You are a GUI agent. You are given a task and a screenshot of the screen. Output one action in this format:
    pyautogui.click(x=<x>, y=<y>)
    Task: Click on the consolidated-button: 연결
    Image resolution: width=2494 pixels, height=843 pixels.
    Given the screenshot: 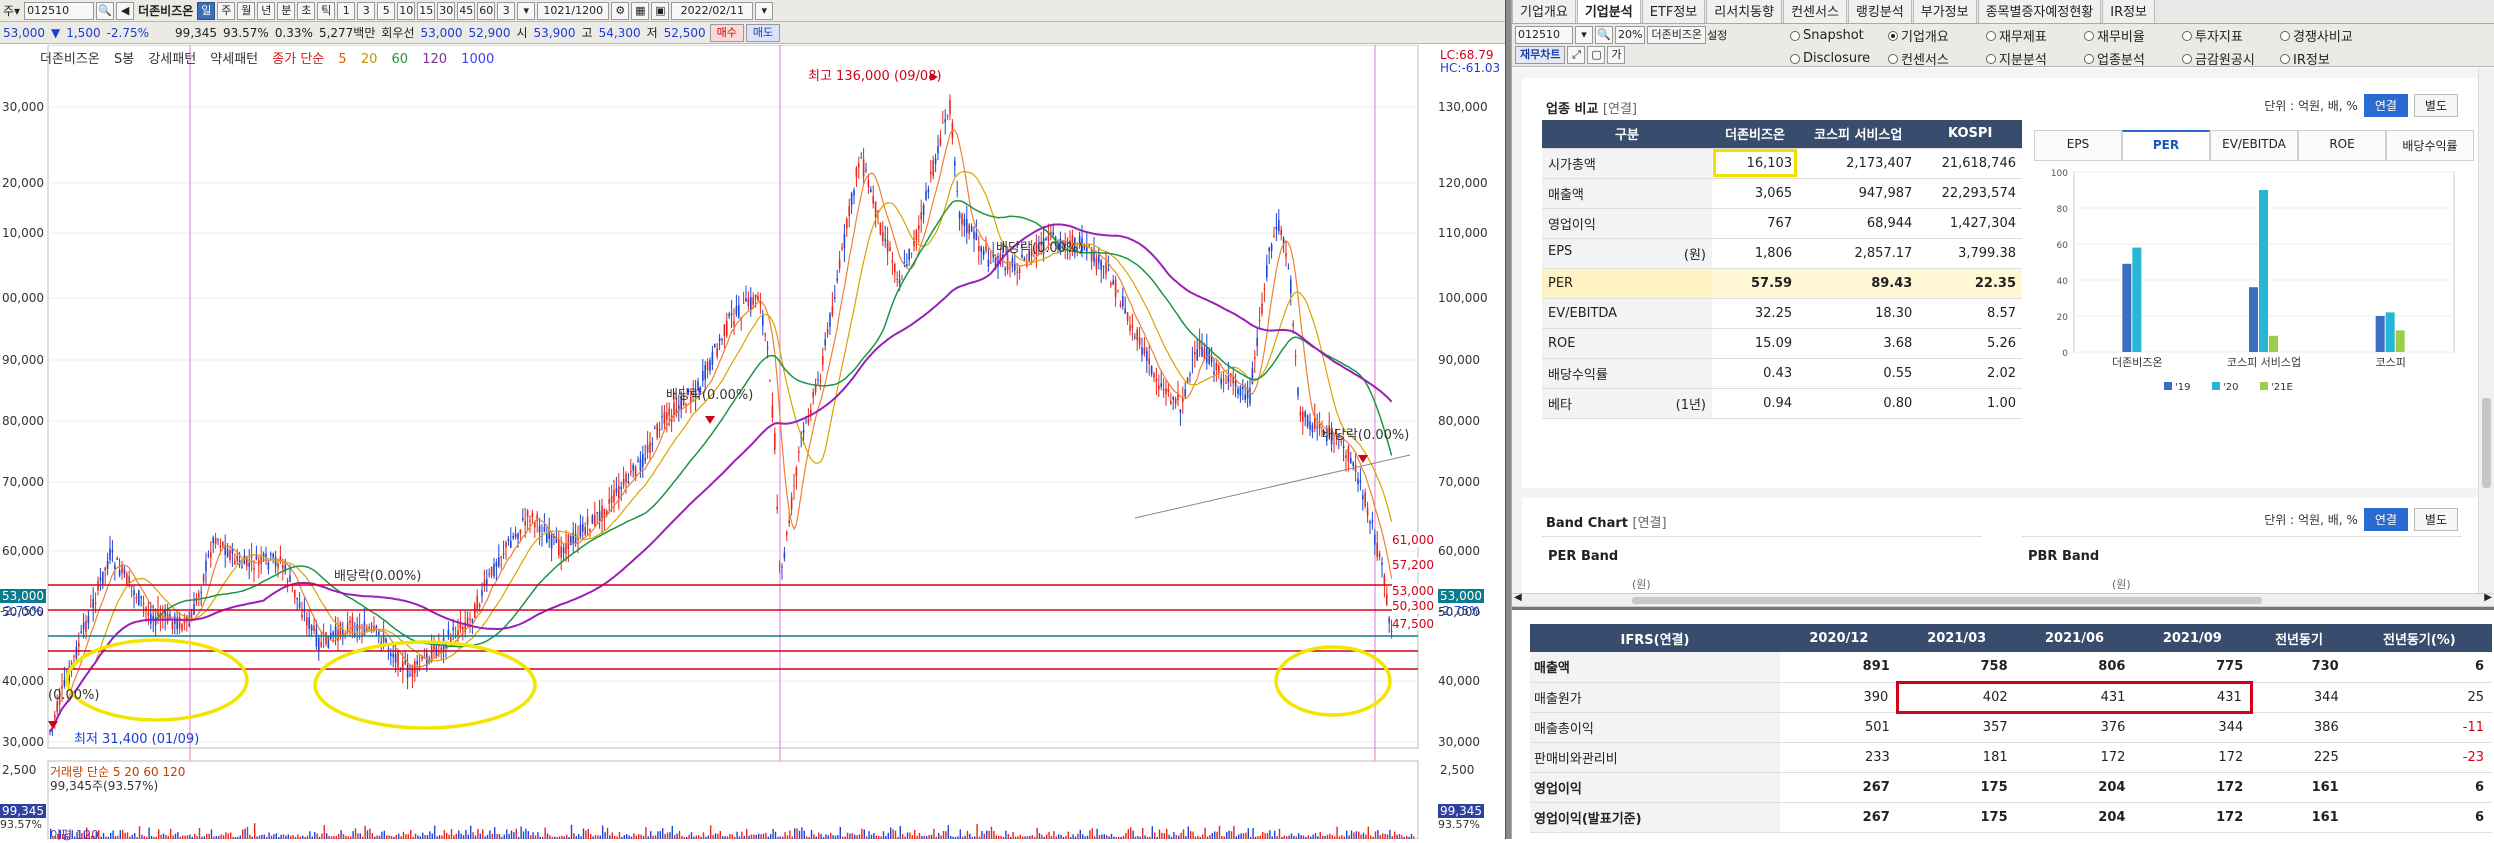 What is the action you would take?
    pyautogui.click(x=2385, y=105)
    